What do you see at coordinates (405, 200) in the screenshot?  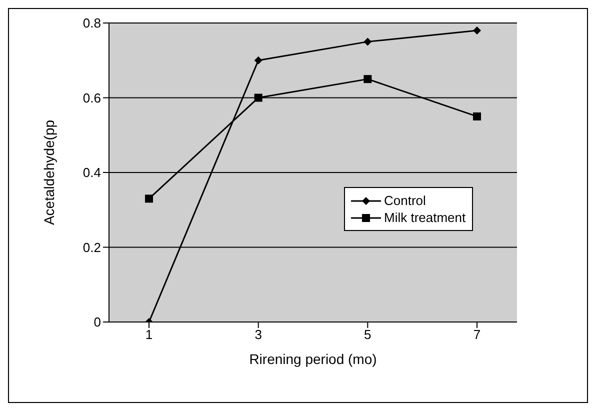 I see `legend-label: Control` at bounding box center [405, 200].